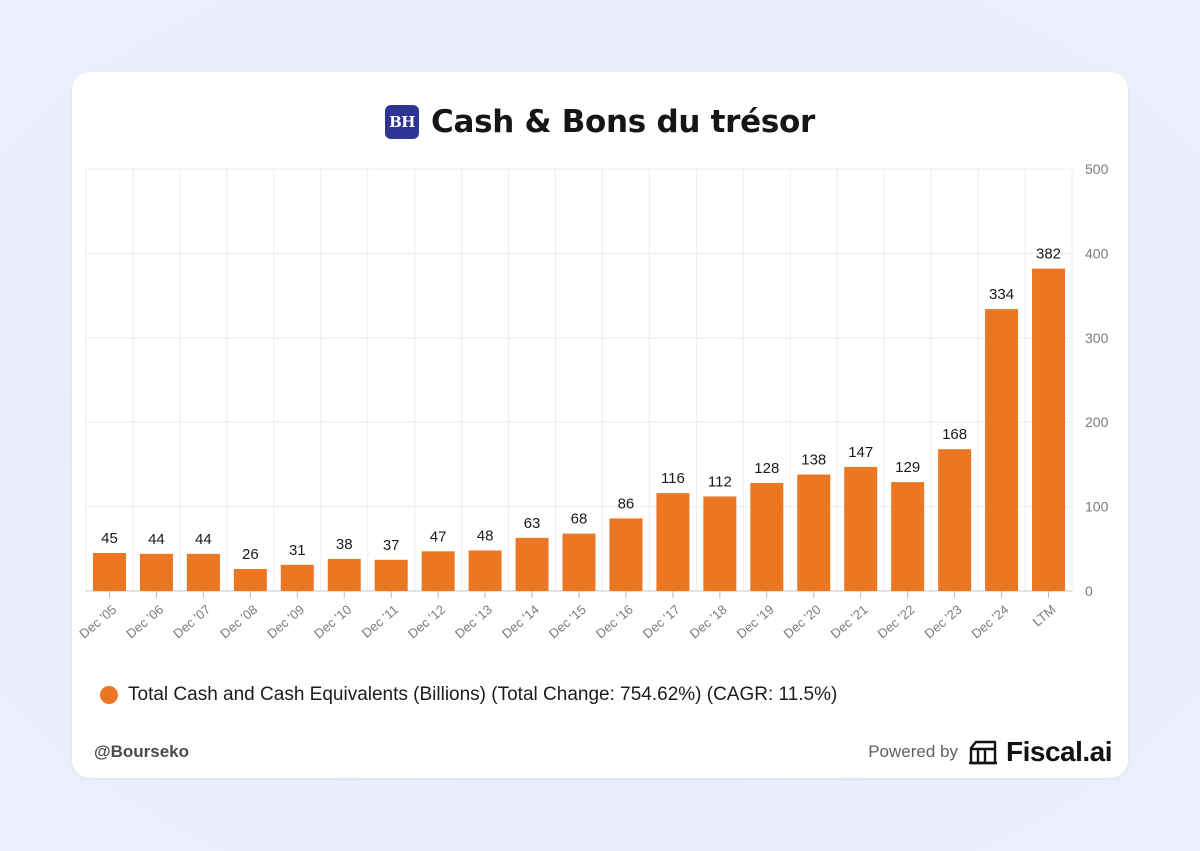 Image resolution: width=1200 pixels, height=851 pixels. What do you see at coordinates (109, 695) in the screenshot?
I see `legend-swatch` at bounding box center [109, 695].